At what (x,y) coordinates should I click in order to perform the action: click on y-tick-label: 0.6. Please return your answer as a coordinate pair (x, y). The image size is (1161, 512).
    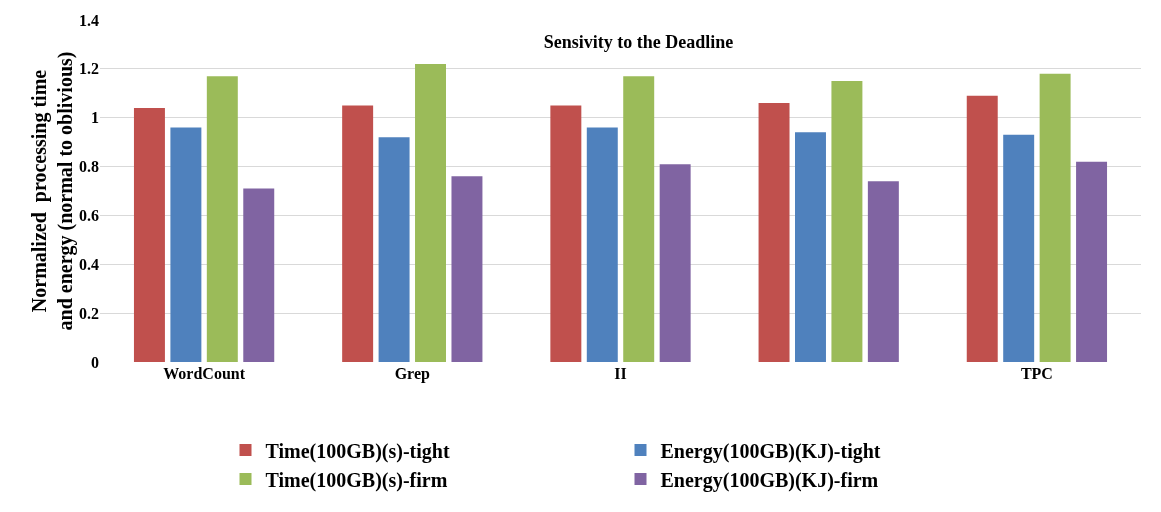
    Looking at the image, I should click on (89, 216).